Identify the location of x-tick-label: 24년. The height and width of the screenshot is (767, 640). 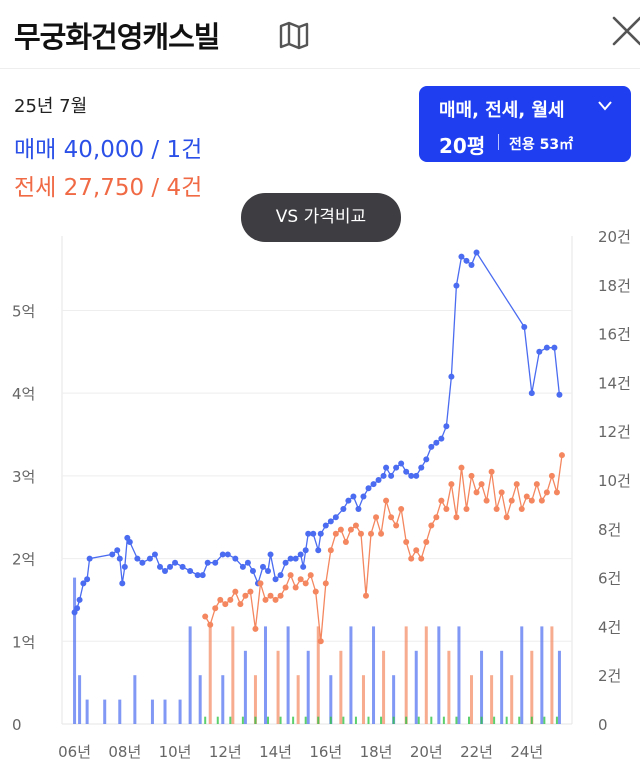
(526, 752).